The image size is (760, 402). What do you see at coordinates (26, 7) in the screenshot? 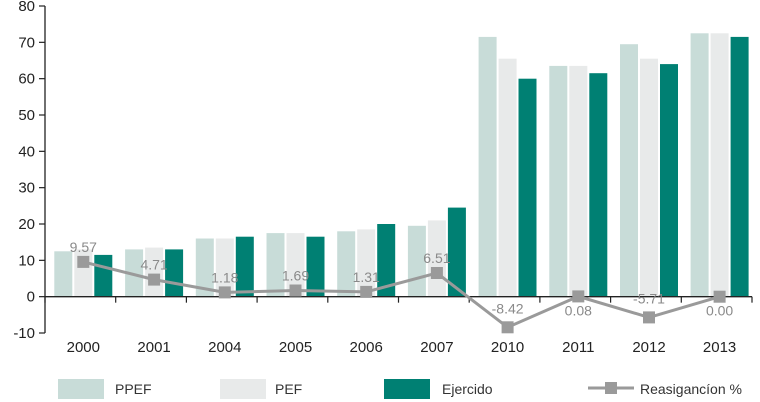
I see `y-tick-label-80: 80` at bounding box center [26, 7].